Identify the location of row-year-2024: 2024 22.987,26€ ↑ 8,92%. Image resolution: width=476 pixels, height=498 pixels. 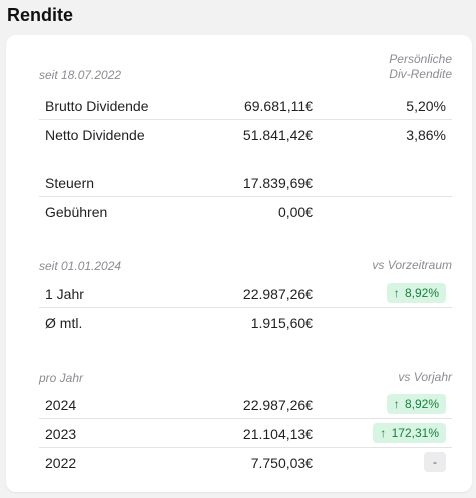
(245, 404).